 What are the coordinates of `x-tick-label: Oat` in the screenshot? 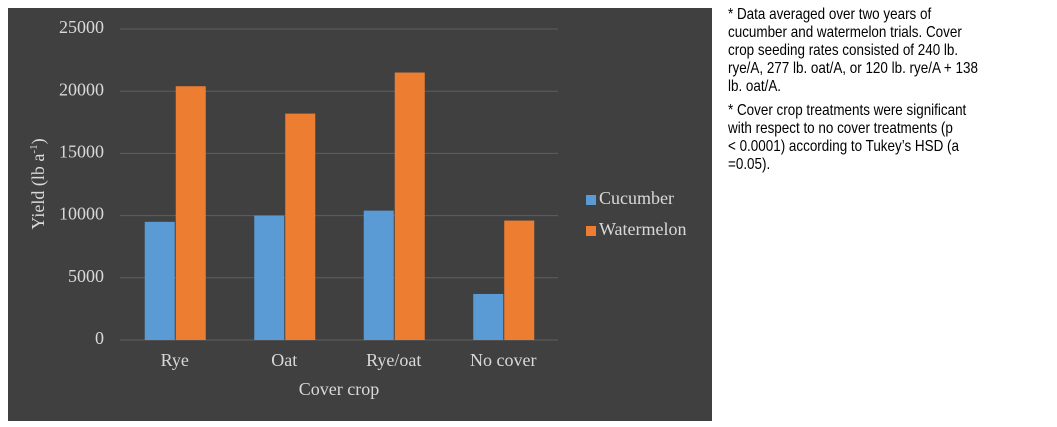 It's located at (284, 360).